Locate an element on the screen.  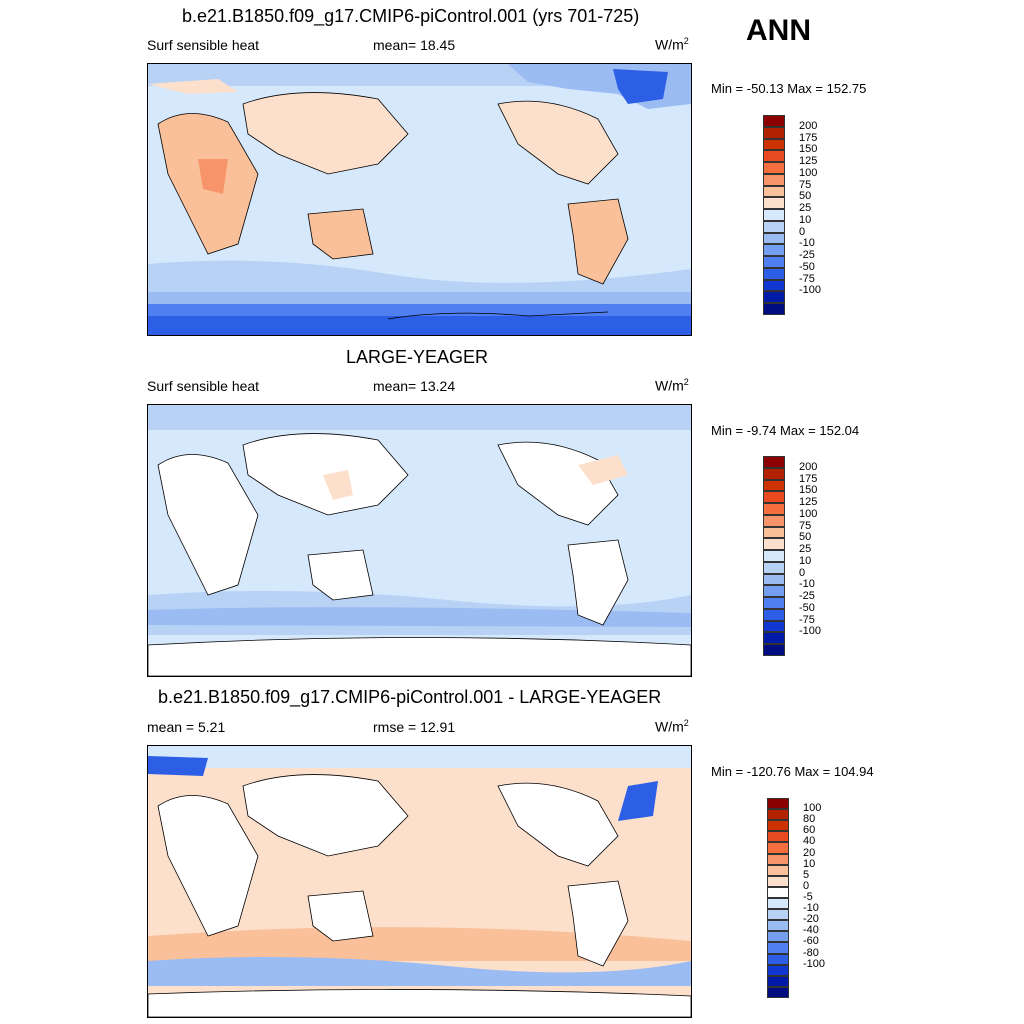
panel2-colorbar-boxes is located at coordinates (774, 556).